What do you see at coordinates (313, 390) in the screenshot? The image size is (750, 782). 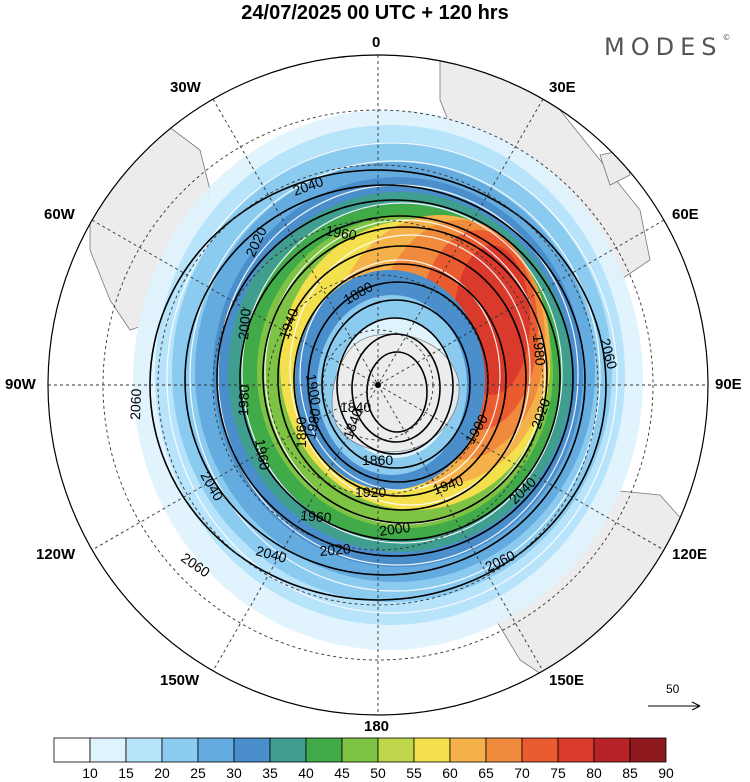 I see `contour-label: 1900` at bounding box center [313, 390].